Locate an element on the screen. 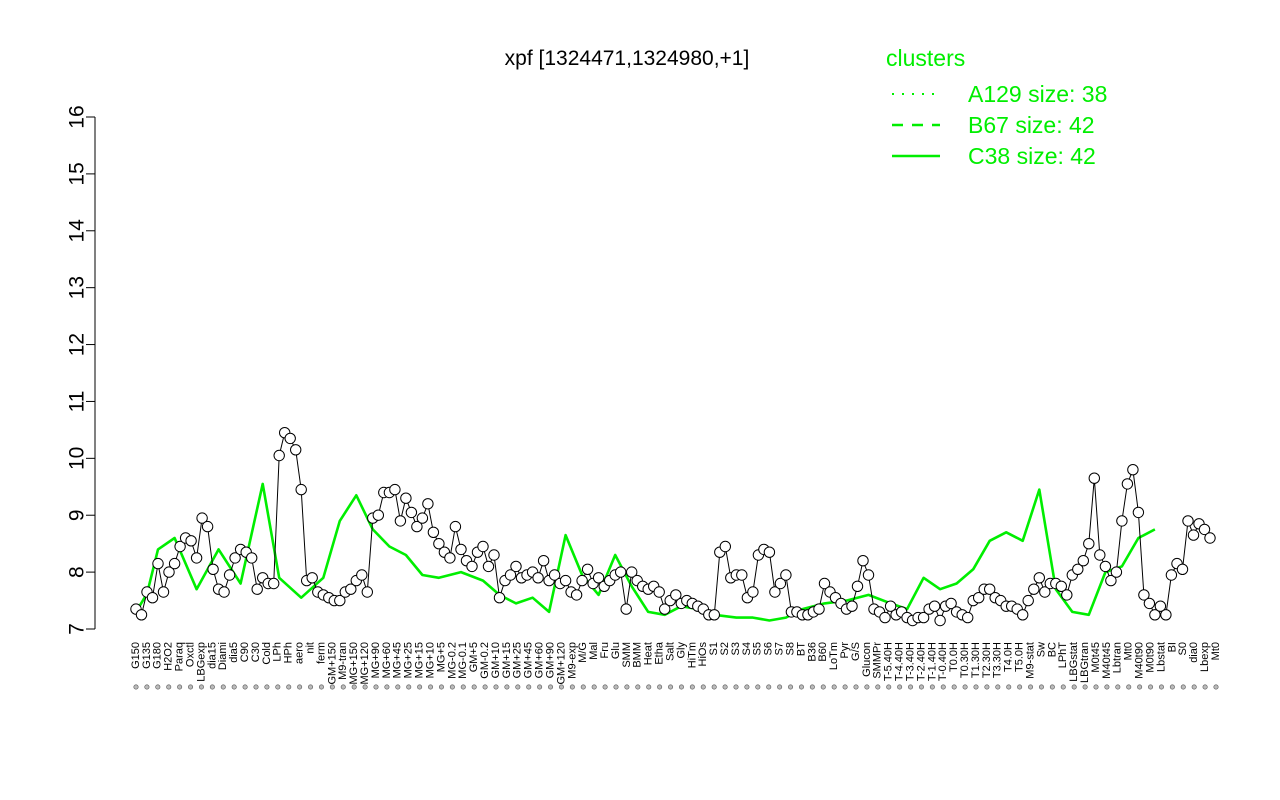 This screenshot has width=1280, height=800. x-tick-label: GM+15 is located at coordinates (507, 660).